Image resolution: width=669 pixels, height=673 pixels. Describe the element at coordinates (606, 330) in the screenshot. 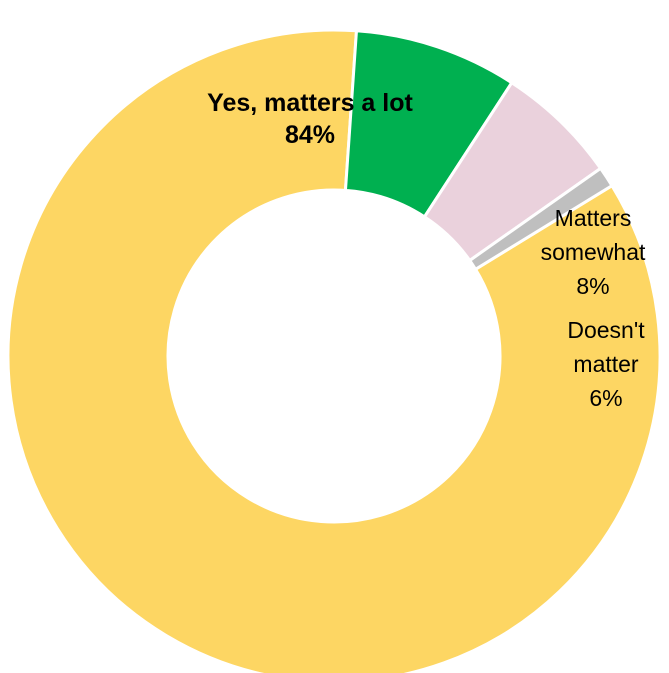

I see `slice-label-doesnt-name-line1: Doesn't` at that location.